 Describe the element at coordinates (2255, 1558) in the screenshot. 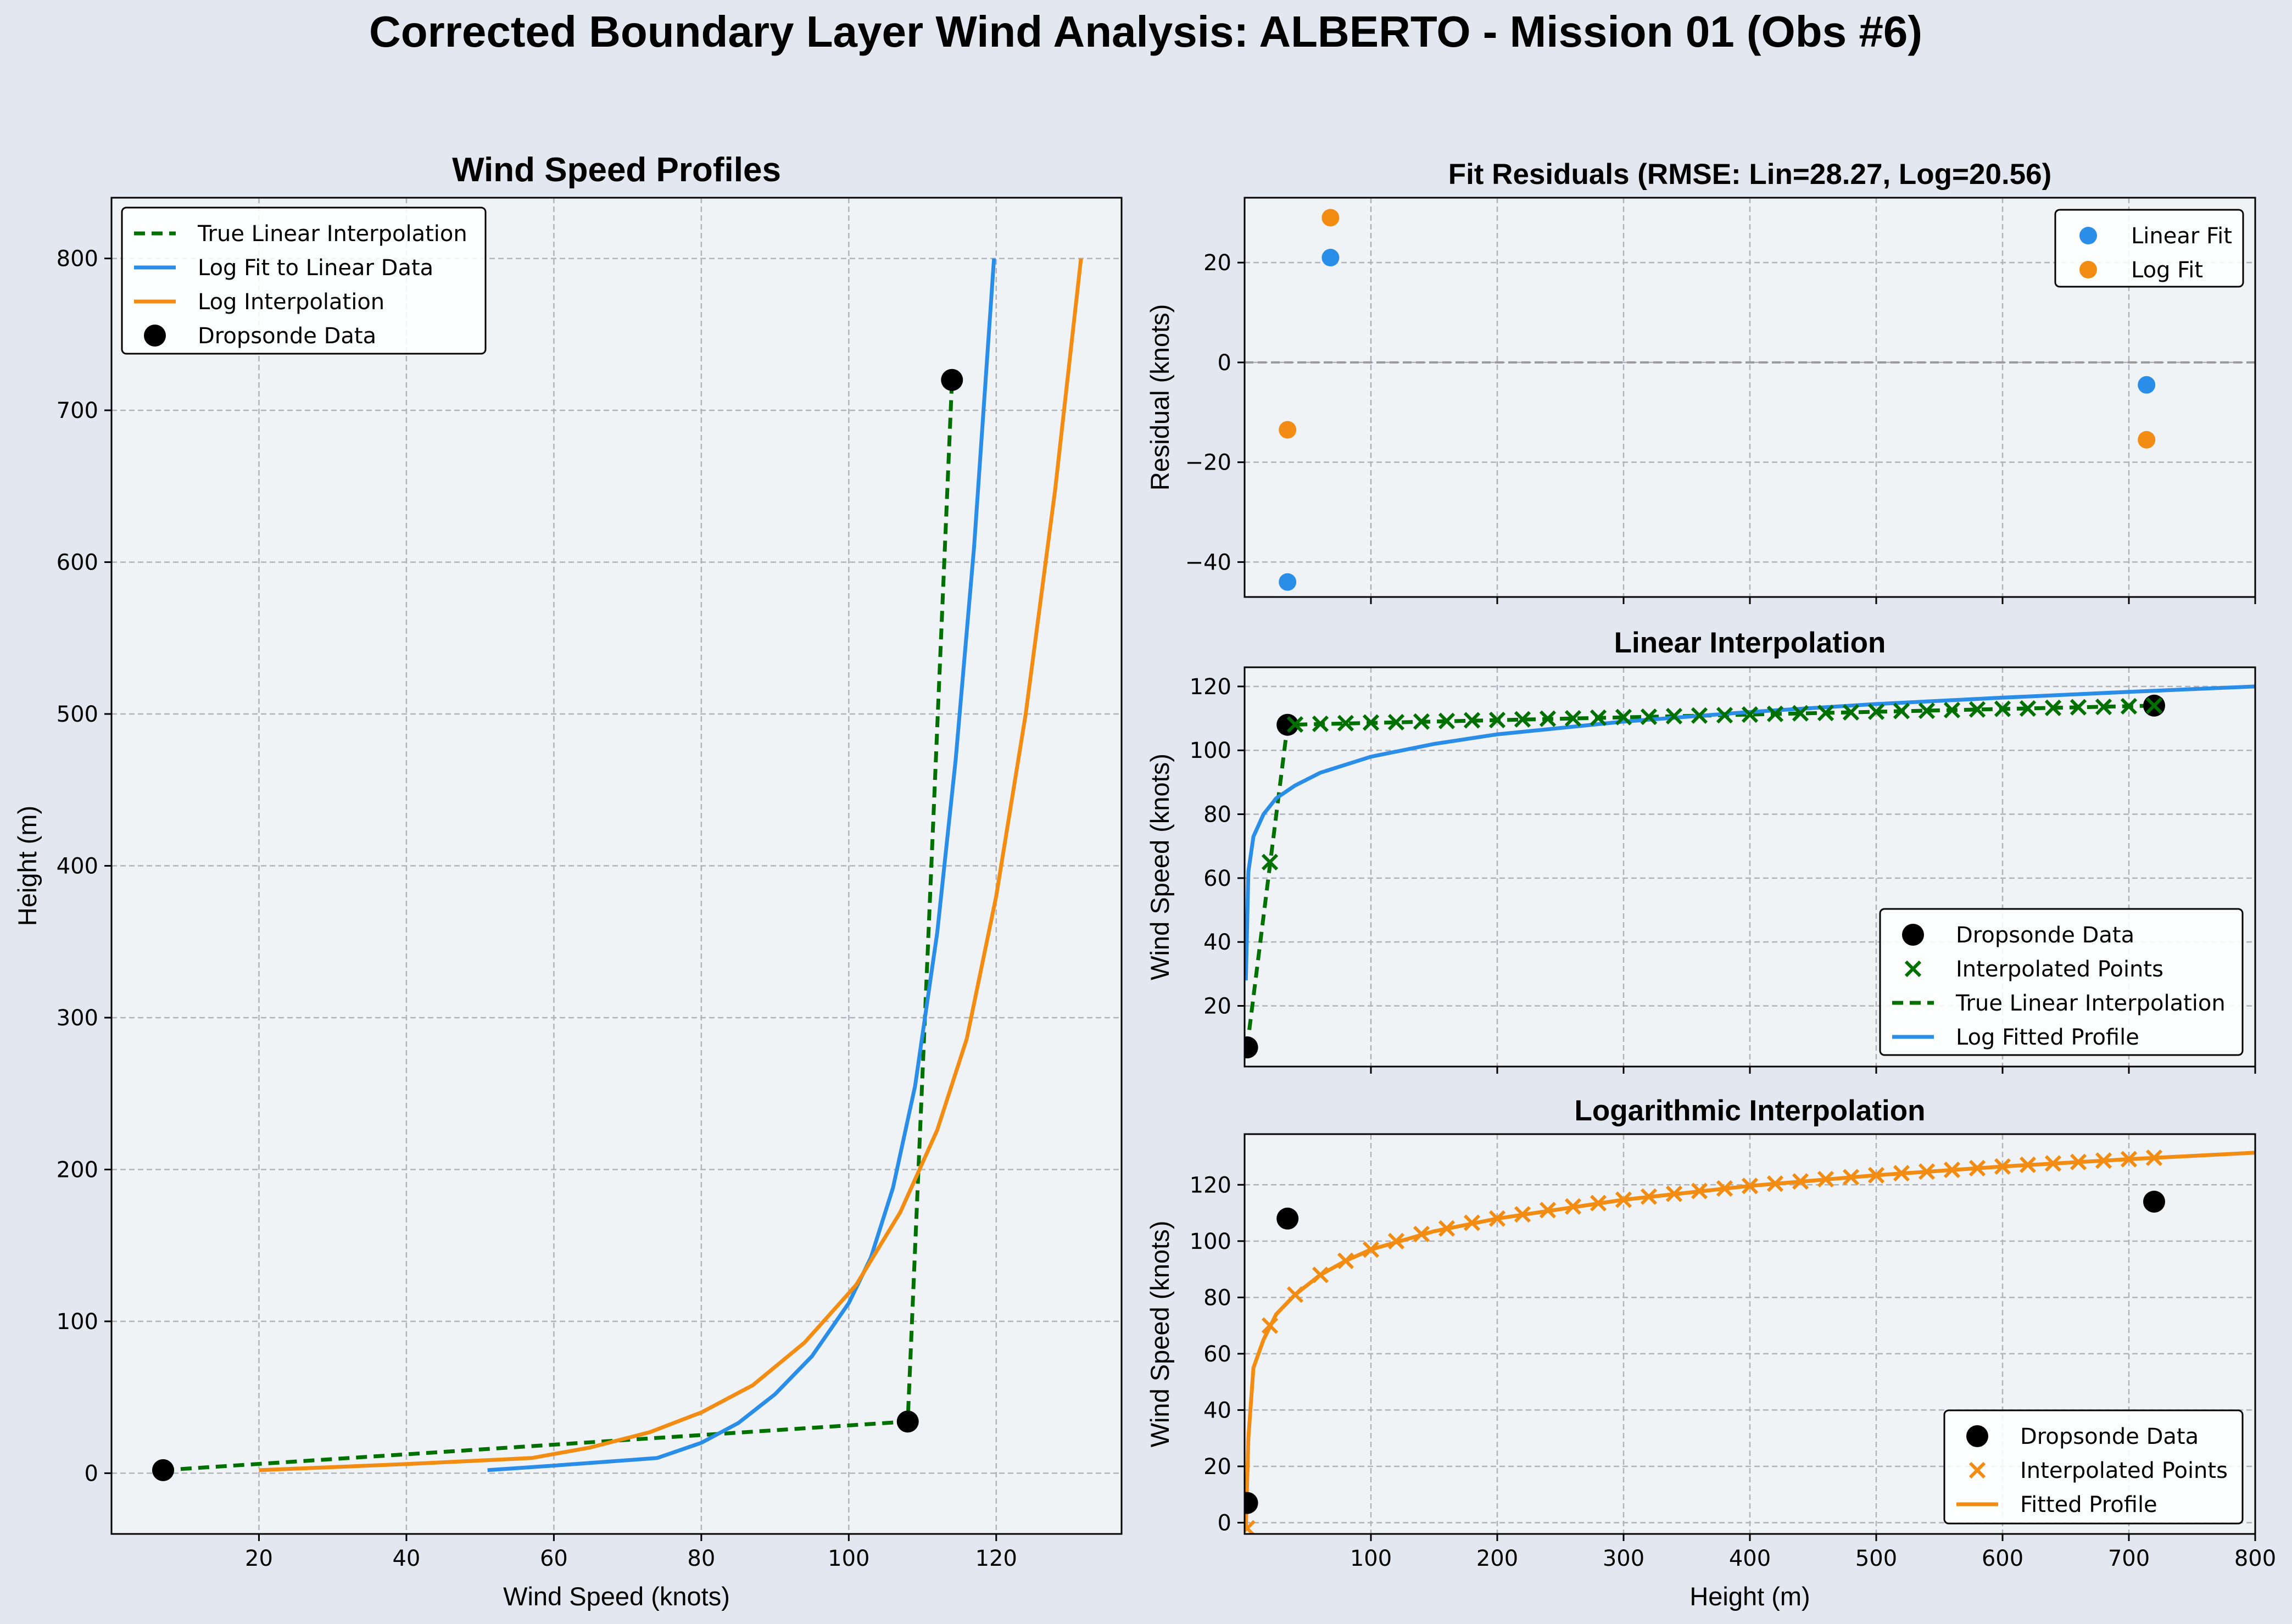

I see `x-tick-label: 800` at that location.